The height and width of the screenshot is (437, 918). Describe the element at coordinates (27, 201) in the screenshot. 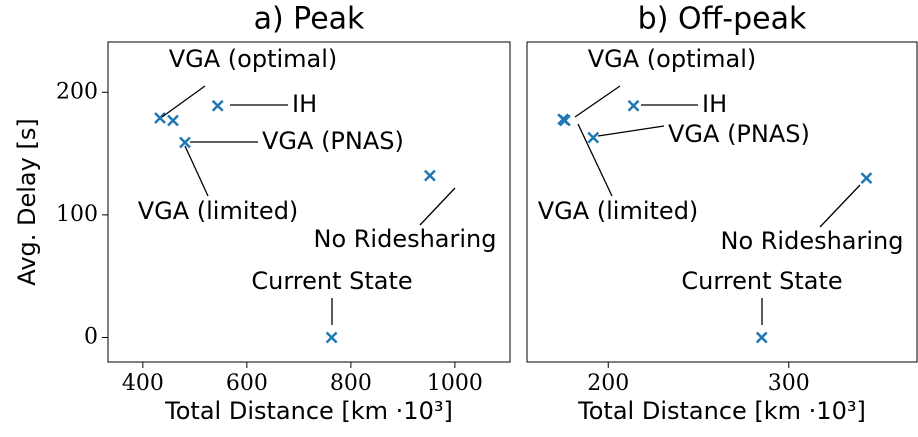

I see `y-axis-label: Avg. Delay [s]` at that location.